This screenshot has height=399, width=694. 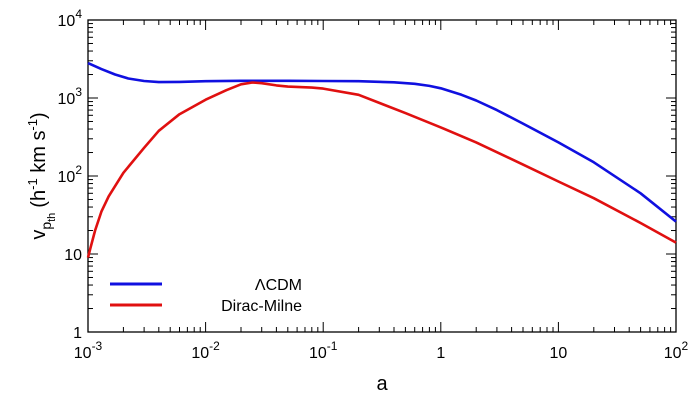 What do you see at coordinates (70, 96) in the screenshot?
I see `y-tick-label: 10³` at bounding box center [70, 96].